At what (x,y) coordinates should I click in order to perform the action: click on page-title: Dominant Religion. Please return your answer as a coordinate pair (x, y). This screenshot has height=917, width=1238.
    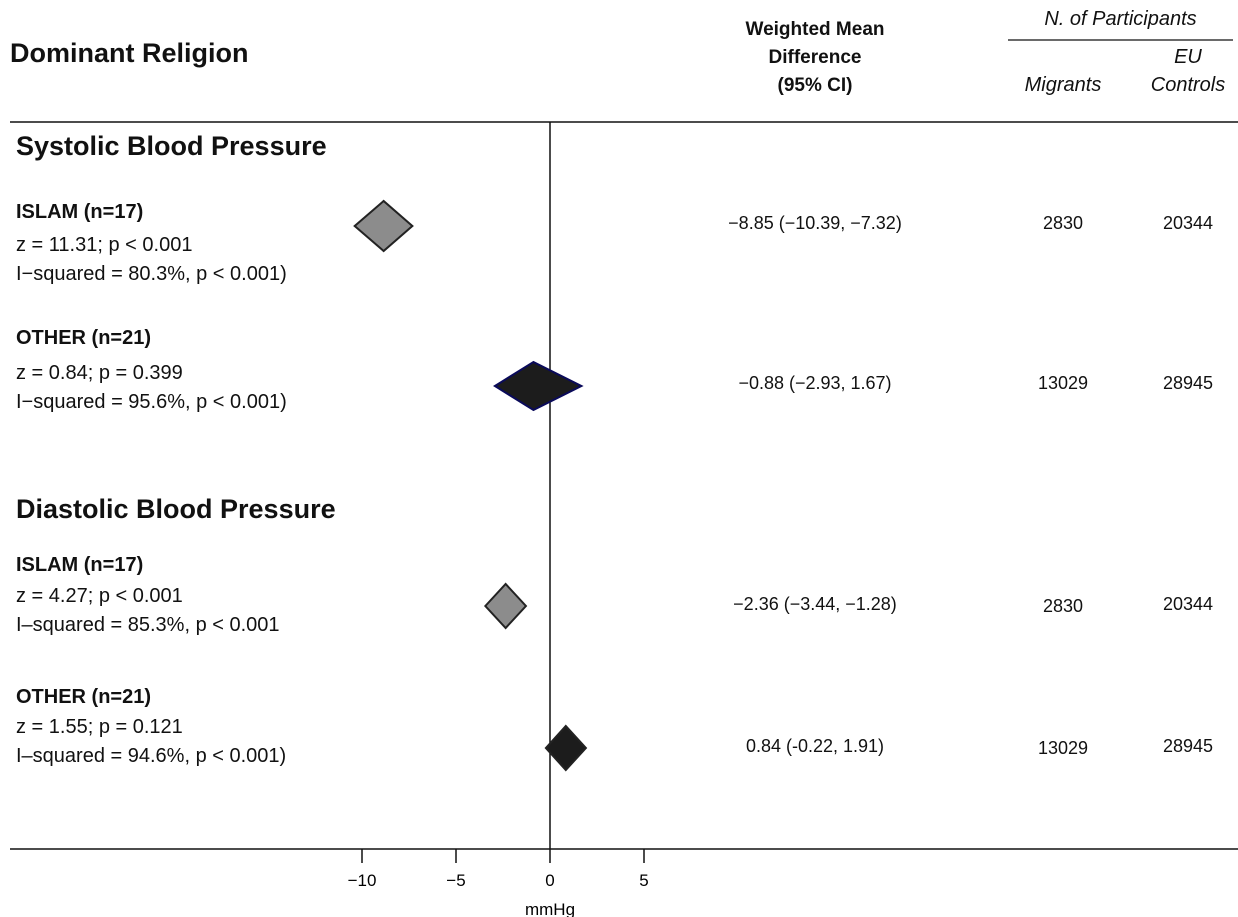
    Looking at the image, I should click on (129, 53).